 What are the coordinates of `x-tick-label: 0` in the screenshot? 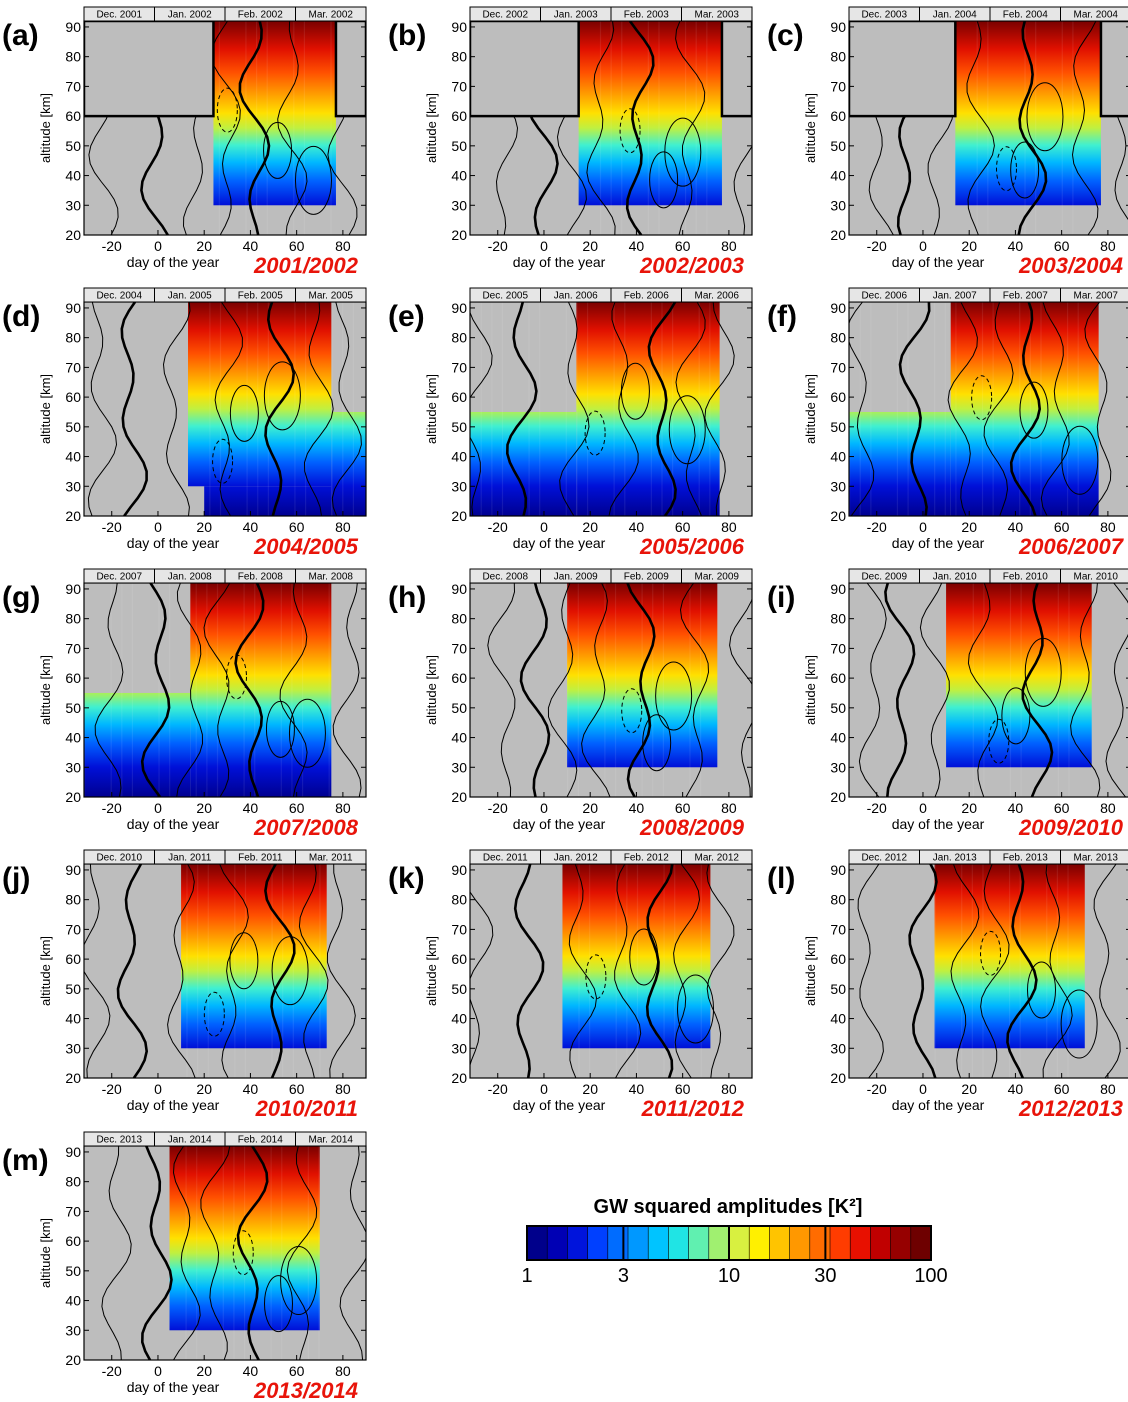 It's located at (923, 246).